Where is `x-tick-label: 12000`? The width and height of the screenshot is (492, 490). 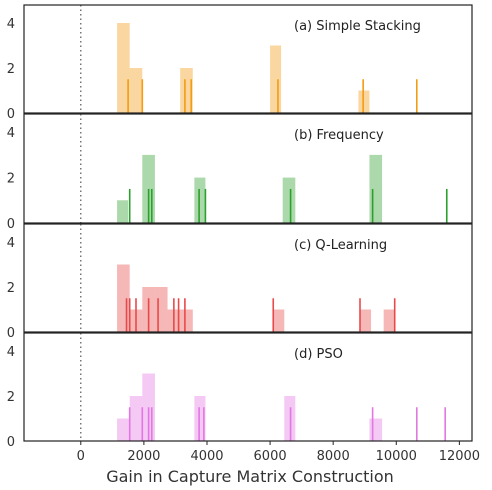 x-tick-label: 12000 is located at coordinates (459, 456).